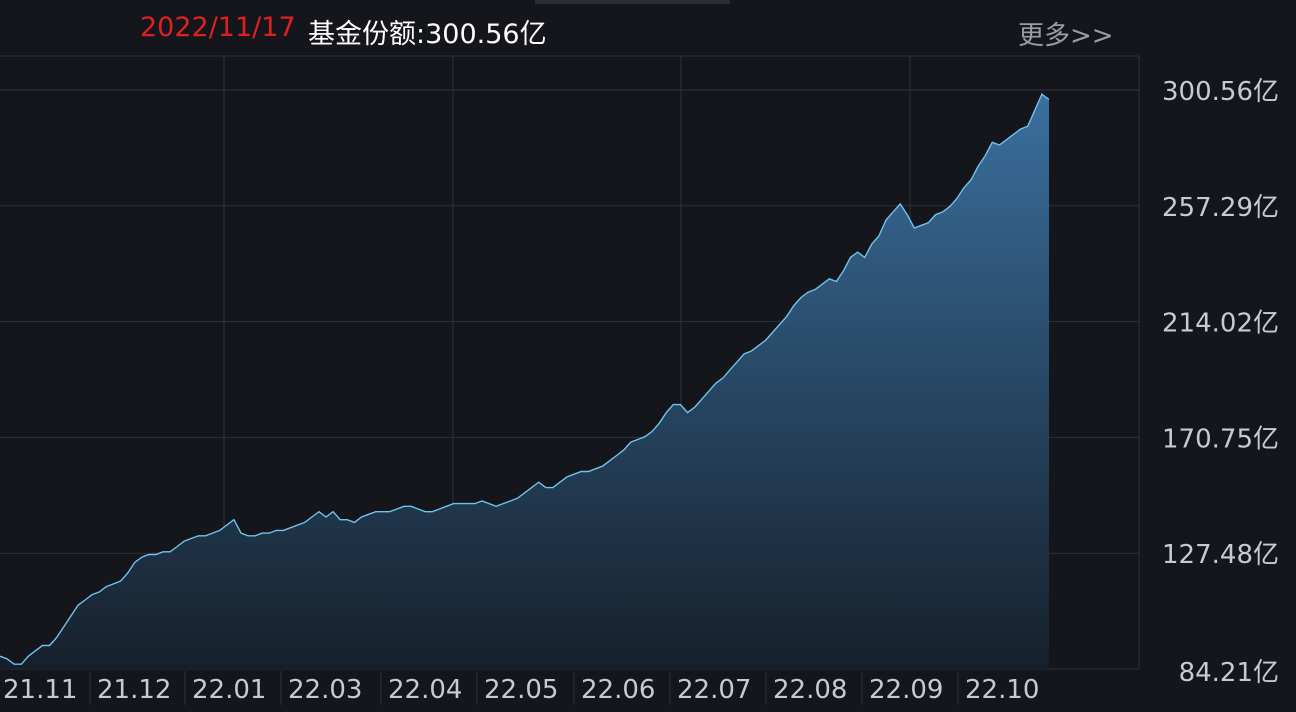 This screenshot has height=712, width=1296. I want to click on selected-date: 2022/11/17, so click(218, 27).